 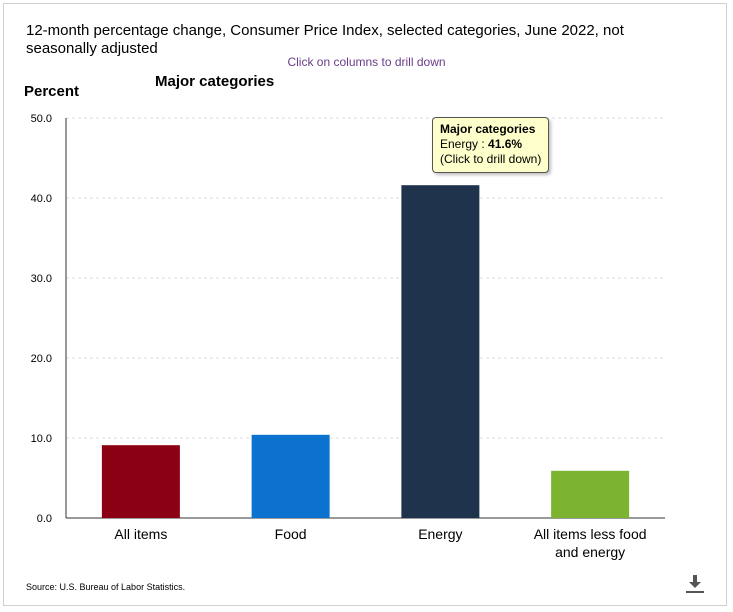 I want to click on x-tick-label: and energy, so click(x=590, y=552).